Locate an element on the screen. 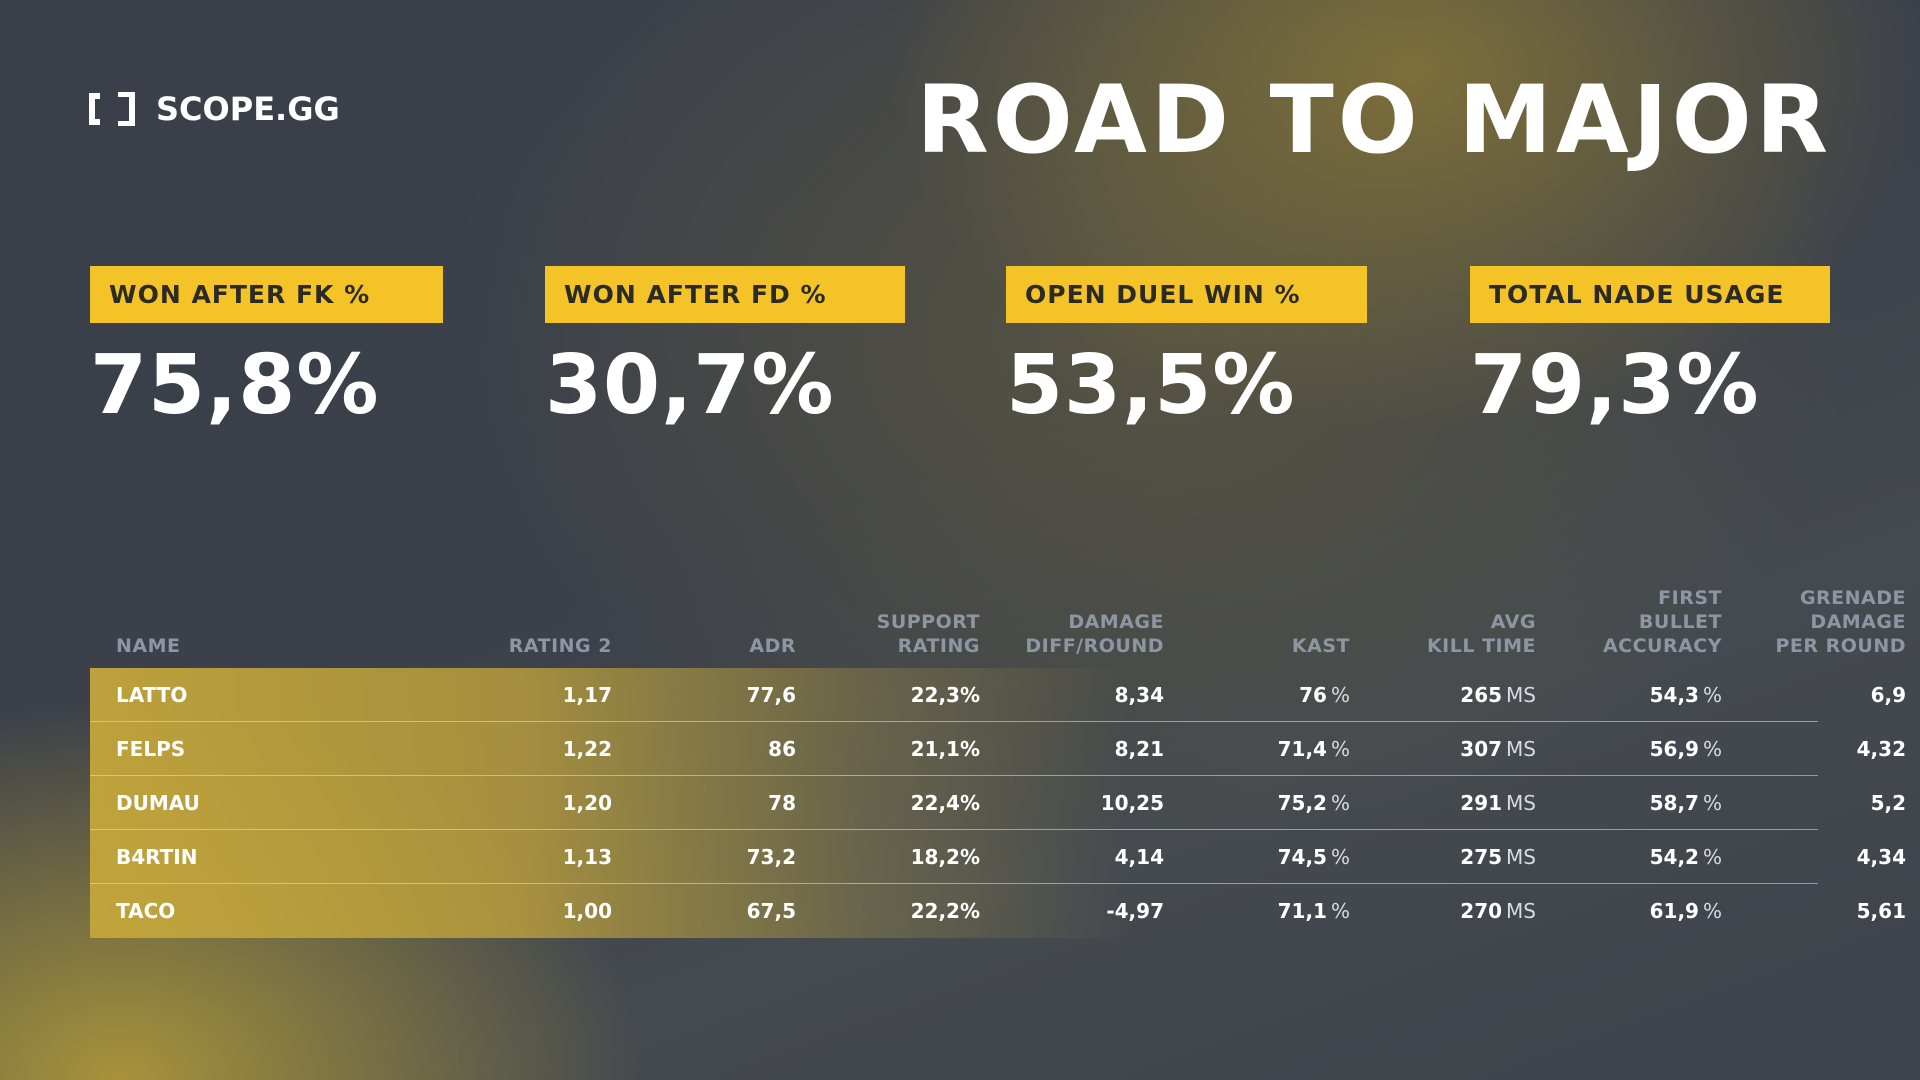  cell-name: B4RTIN is located at coordinates (156, 857).